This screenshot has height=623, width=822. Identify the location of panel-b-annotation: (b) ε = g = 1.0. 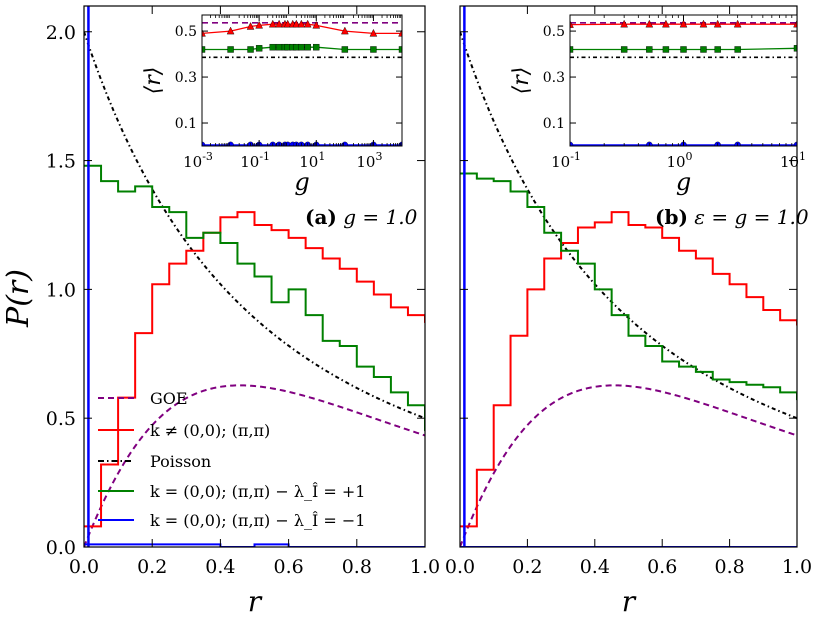
(732, 217).